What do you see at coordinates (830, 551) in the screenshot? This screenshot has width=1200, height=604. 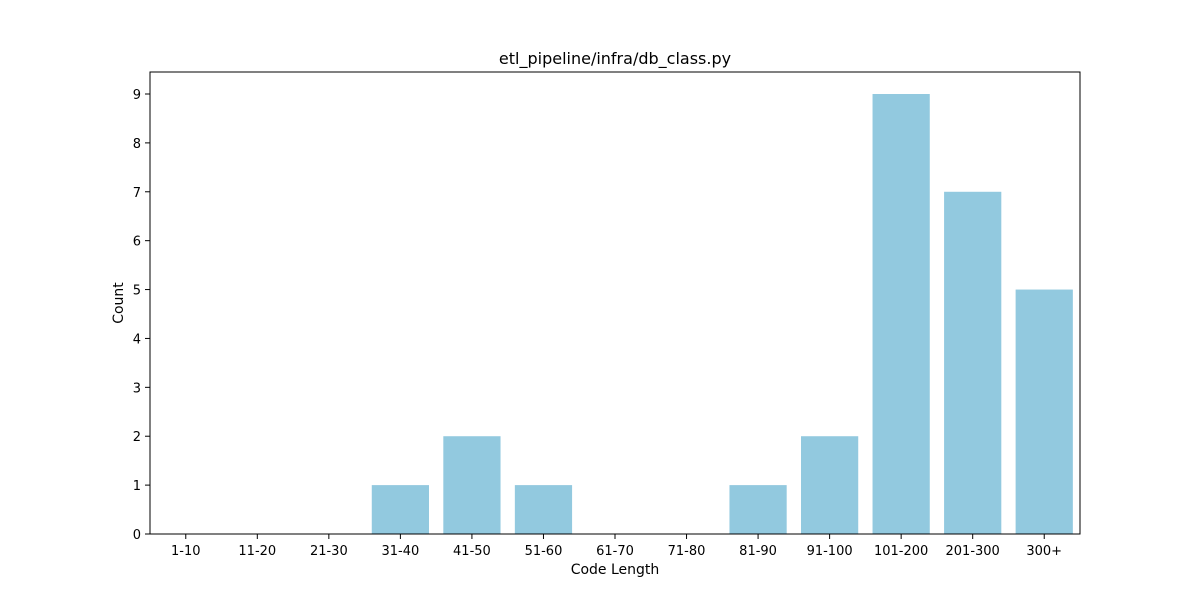 I see `x-tick-label: 91-100` at bounding box center [830, 551].